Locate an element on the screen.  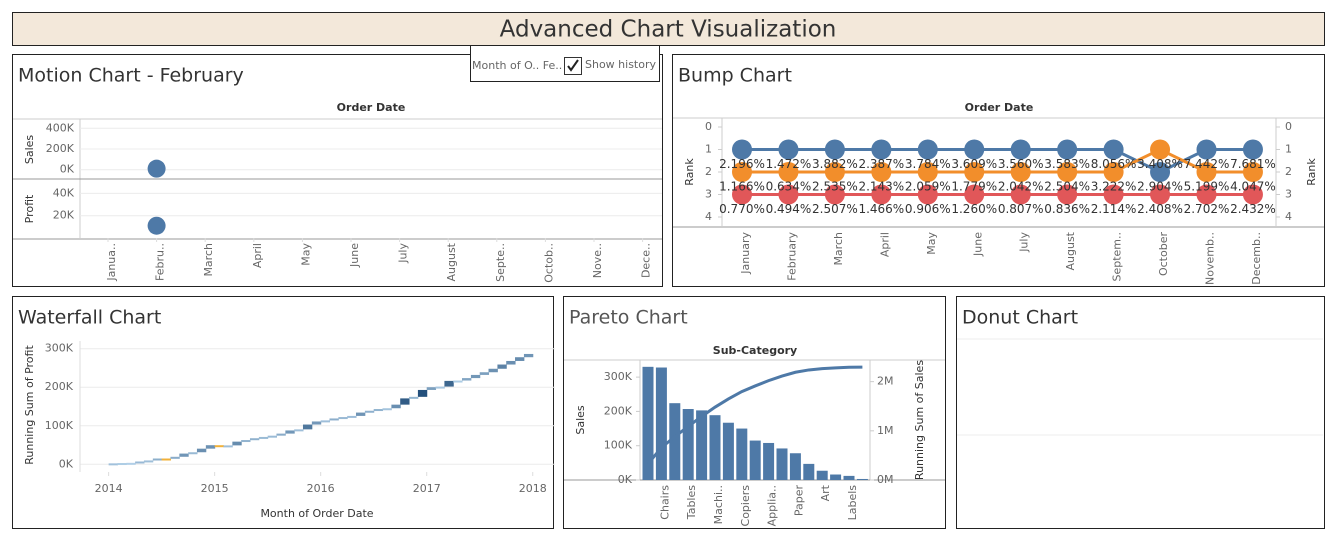
x-tick-label: July is located at coordinates (1024, 242).